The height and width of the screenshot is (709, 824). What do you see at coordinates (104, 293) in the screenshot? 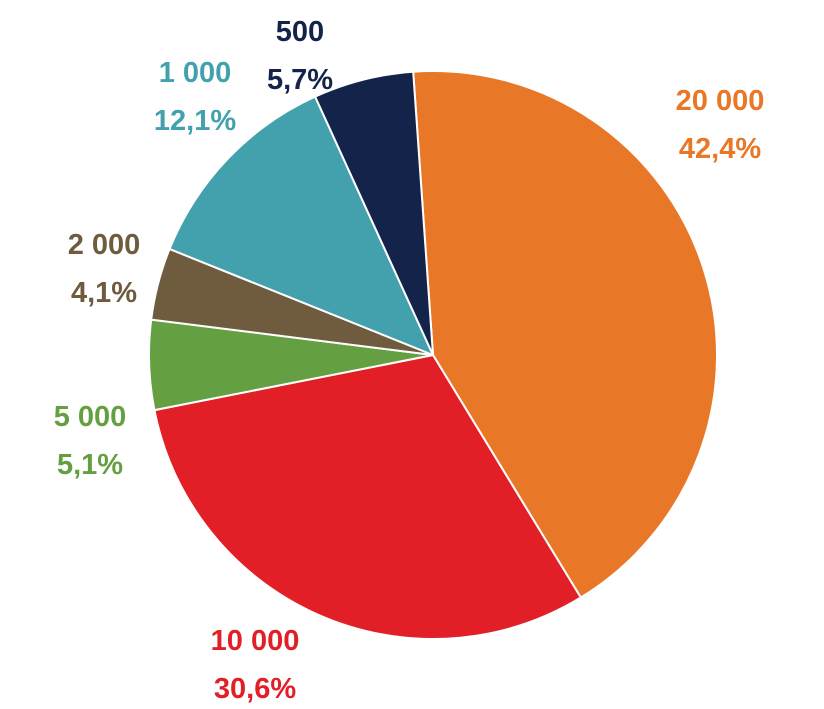
I see `slice-percent-2000: 4,1%` at bounding box center [104, 293].